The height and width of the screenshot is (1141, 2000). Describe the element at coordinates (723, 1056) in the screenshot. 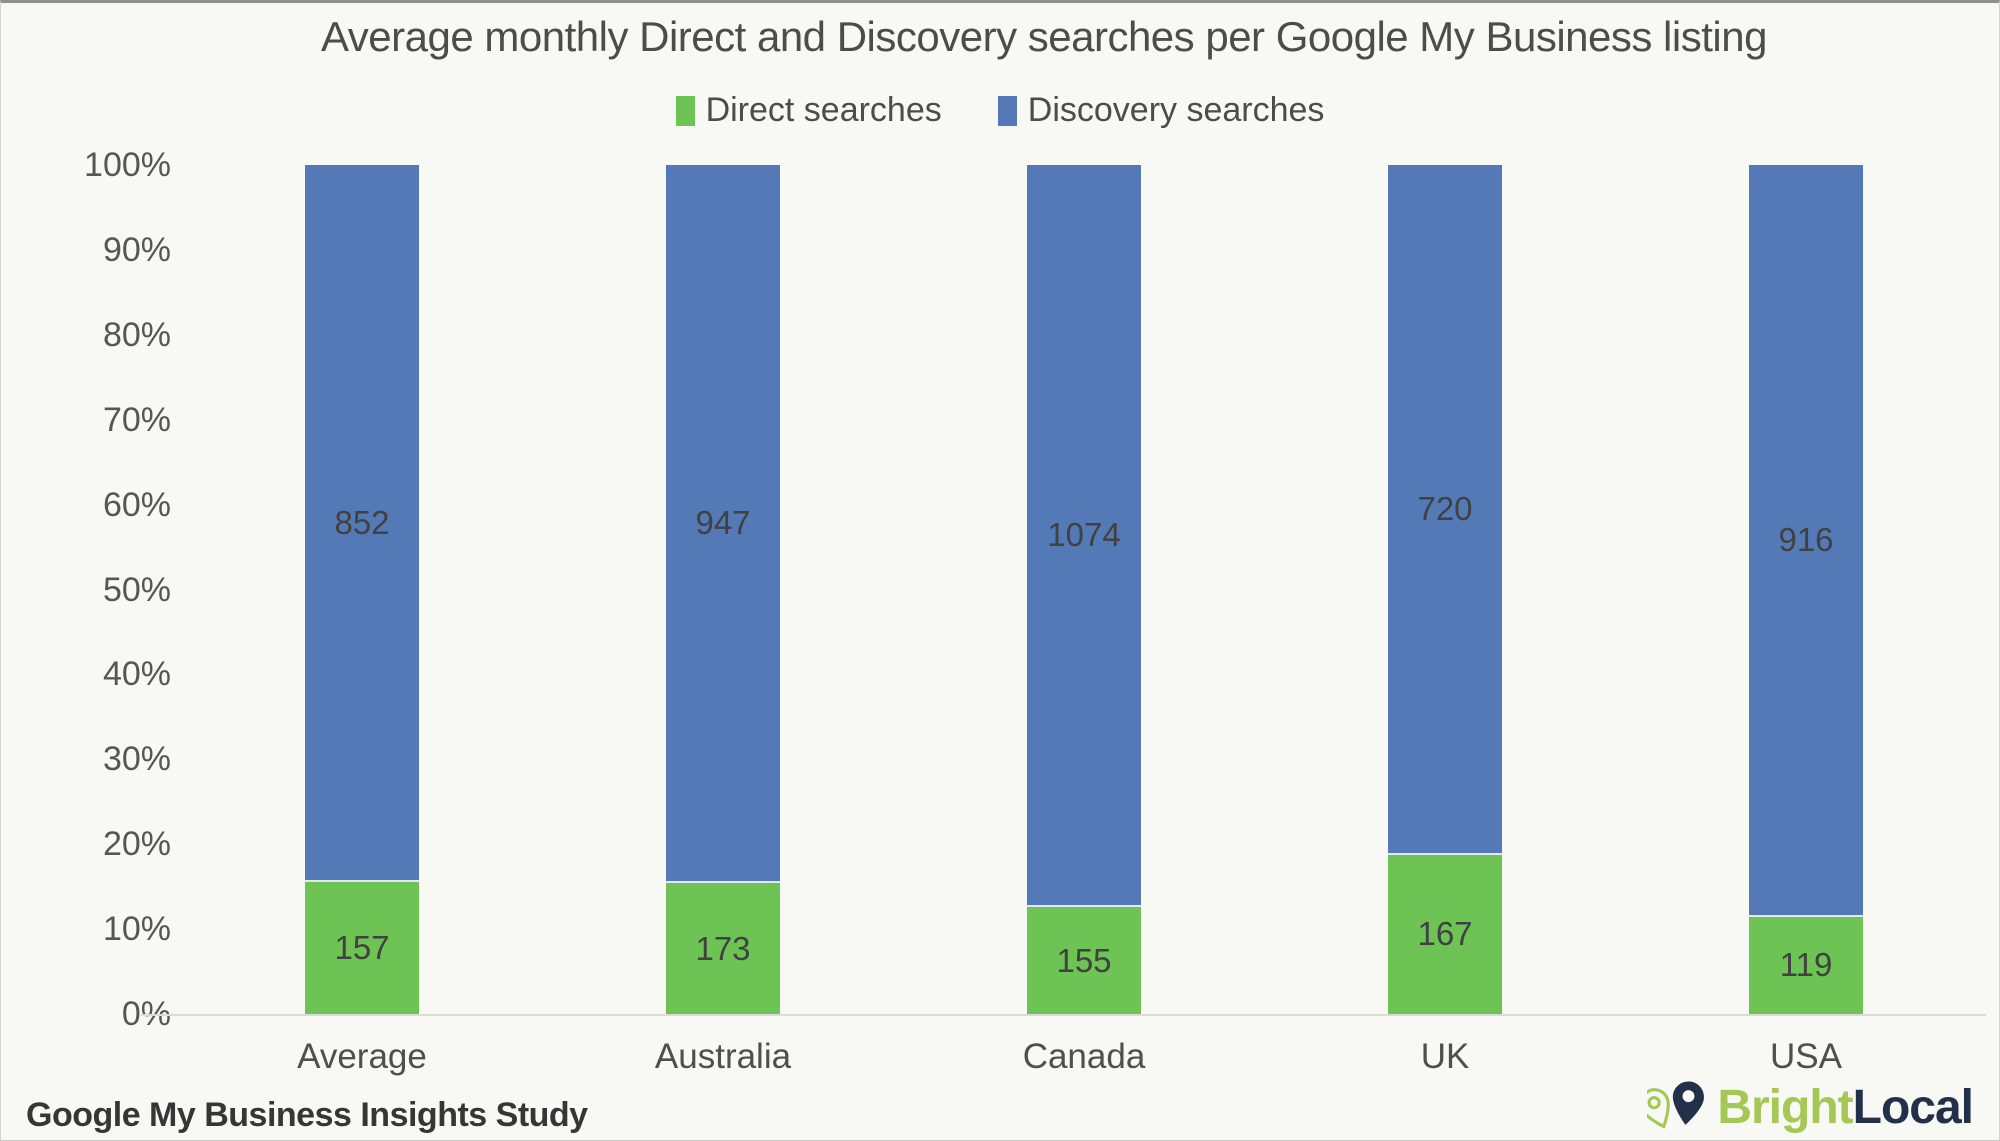

I see `x-axis-label-australia: Australia` at that location.